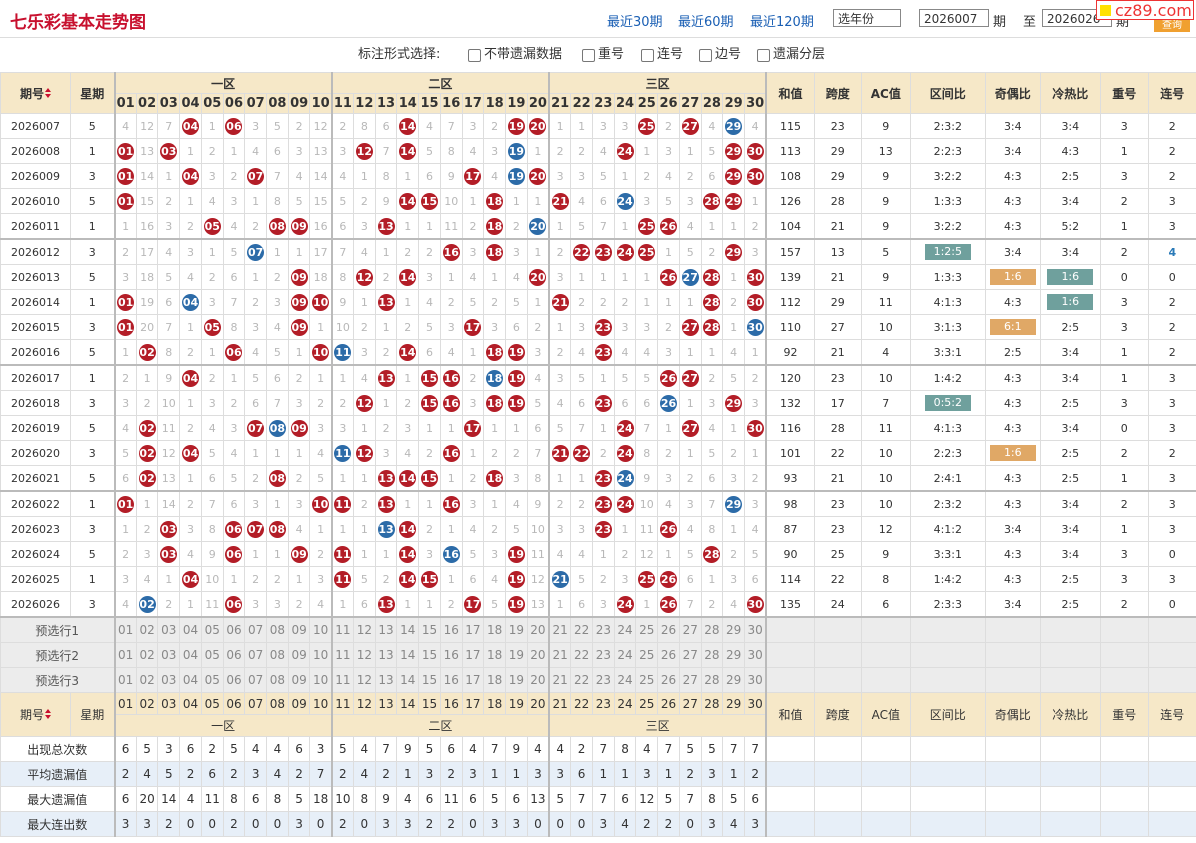  I want to click on logo: cz89.com, so click(1145, 10).